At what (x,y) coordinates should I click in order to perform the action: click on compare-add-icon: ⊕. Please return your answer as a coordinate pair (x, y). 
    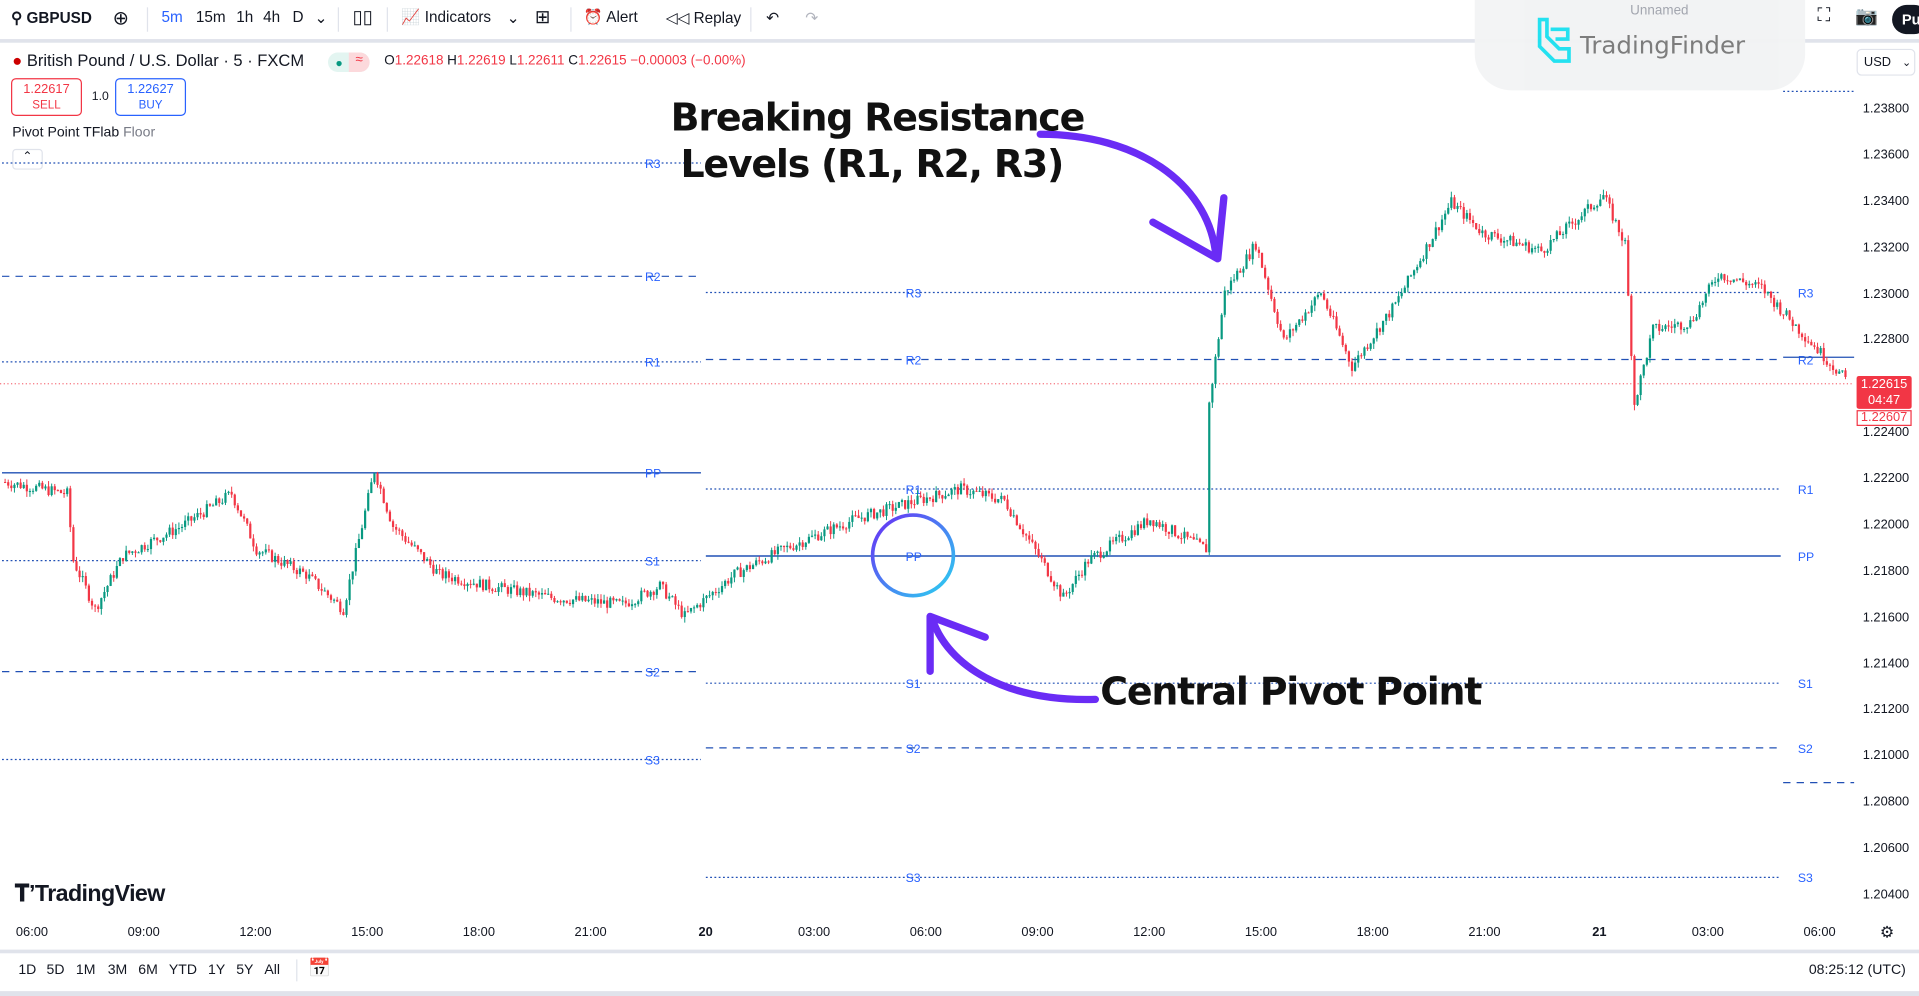
    Looking at the image, I should click on (121, 19).